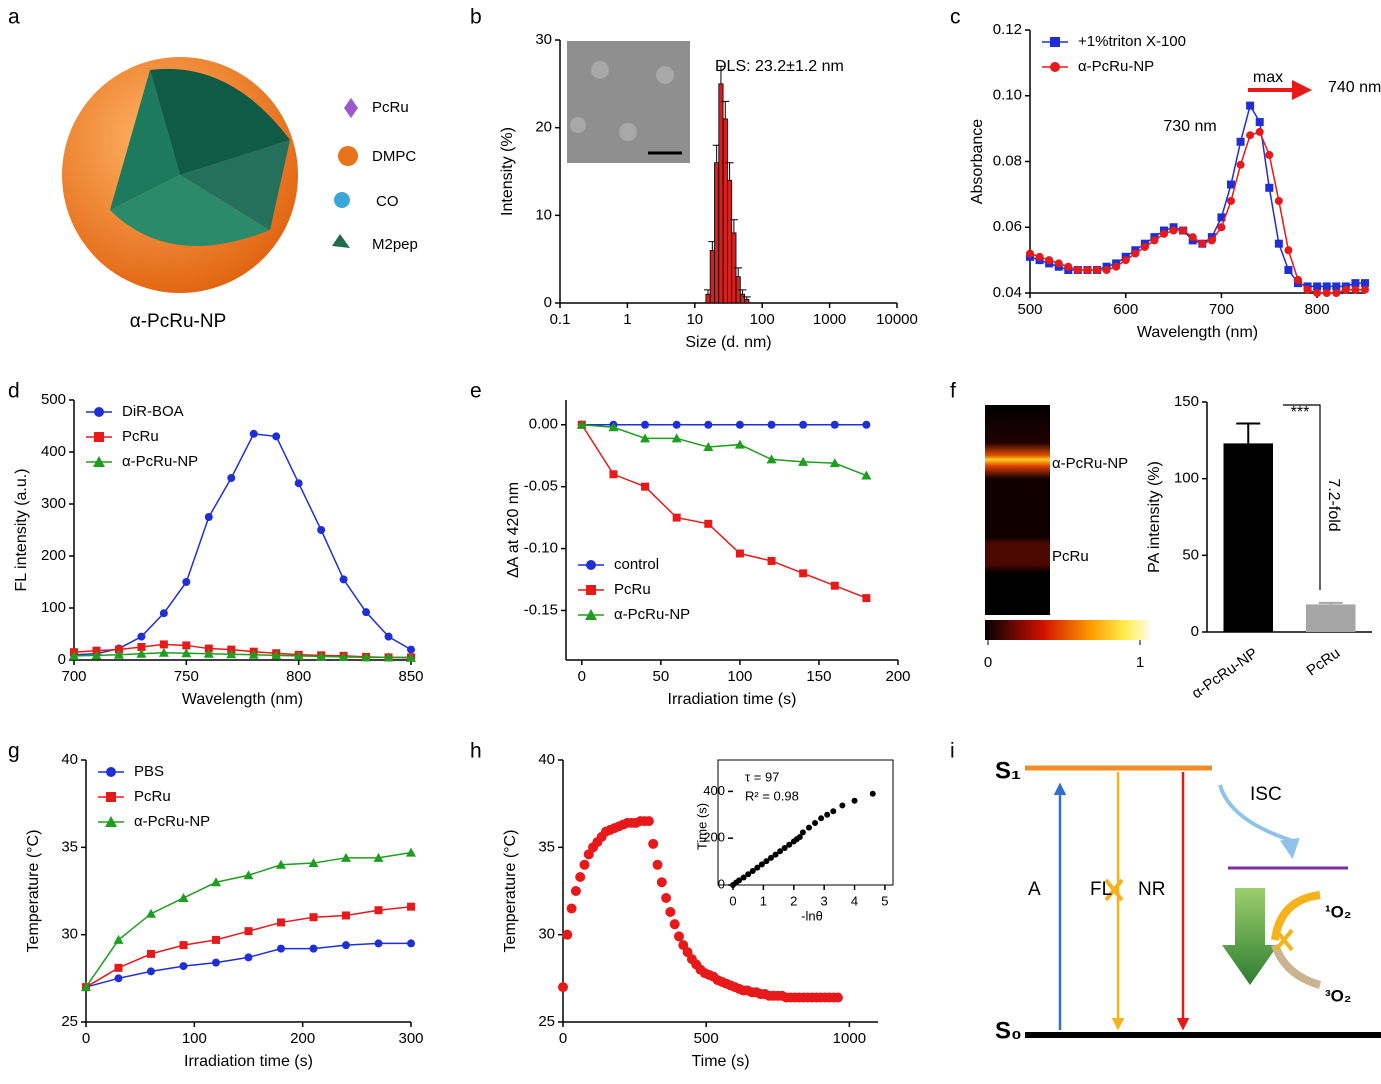 Image resolution: width=1381 pixels, height=1084 pixels. What do you see at coordinates (220, 121) in the screenshot?
I see `cutaway` at bounding box center [220, 121].